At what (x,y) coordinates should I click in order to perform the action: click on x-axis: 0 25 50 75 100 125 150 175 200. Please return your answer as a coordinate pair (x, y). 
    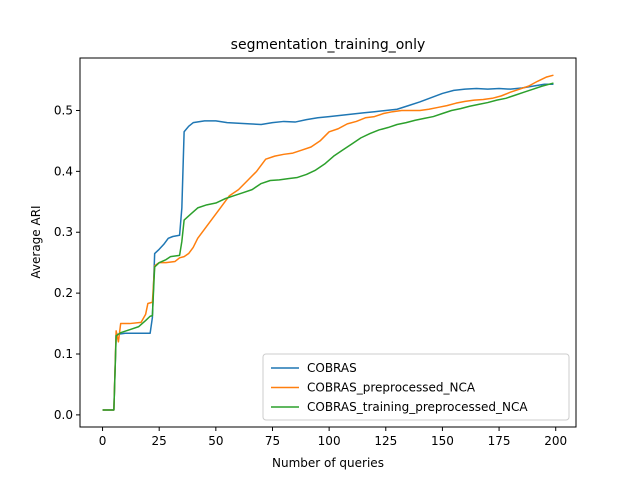
    Looking at the image, I should click on (333, 437).